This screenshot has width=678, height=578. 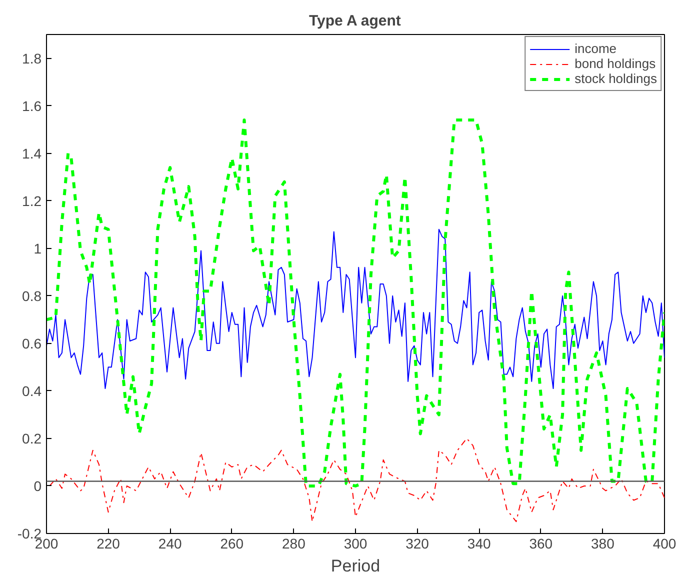 What do you see at coordinates (32, 200) in the screenshot?
I see `y-tick-label: 1.2` at bounding box center [32, 200].